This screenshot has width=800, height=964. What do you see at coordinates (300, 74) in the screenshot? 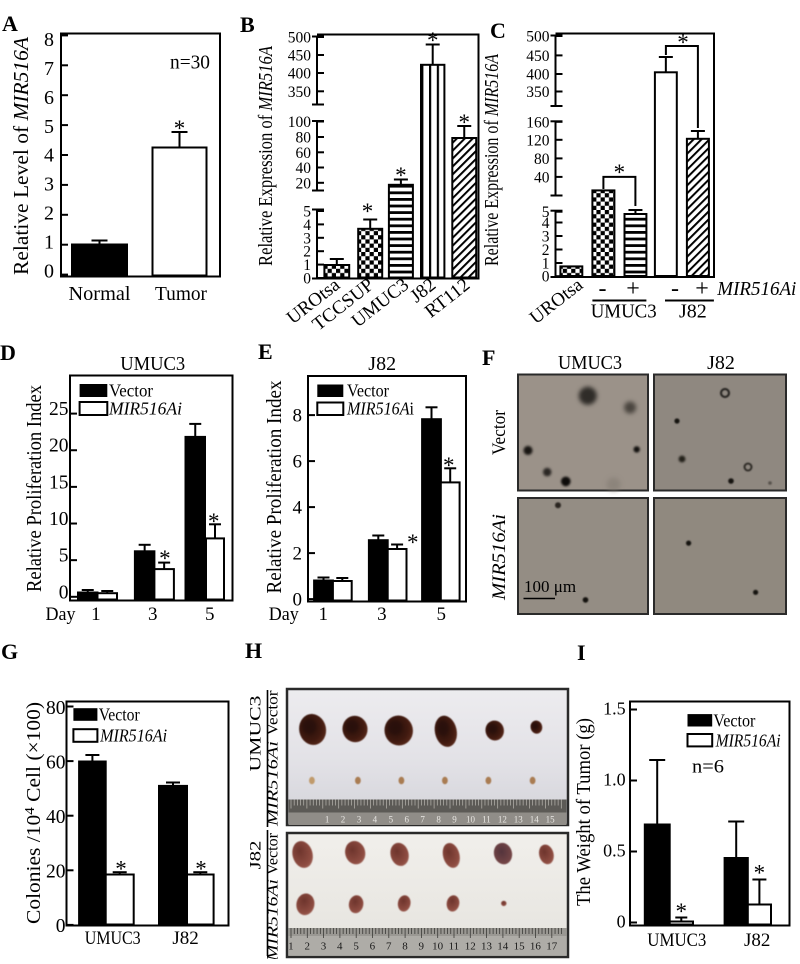
I see `svg-text: 400` at bounding box center [300, 74].